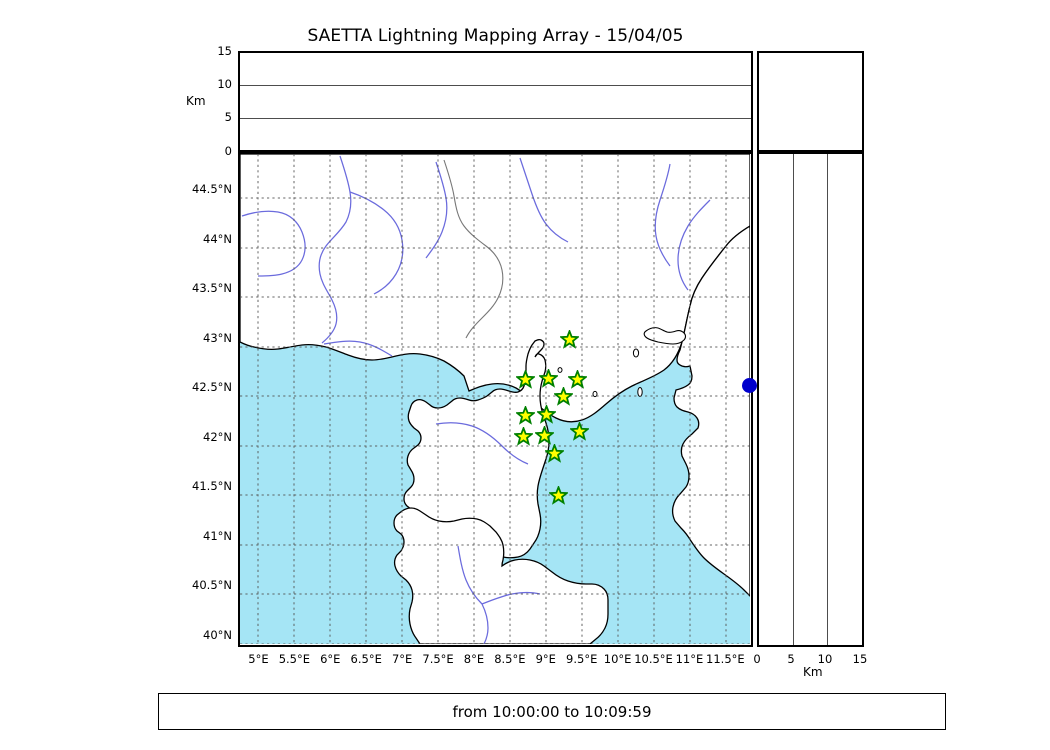  I want to click on border-france-italy, so click(473, 249).